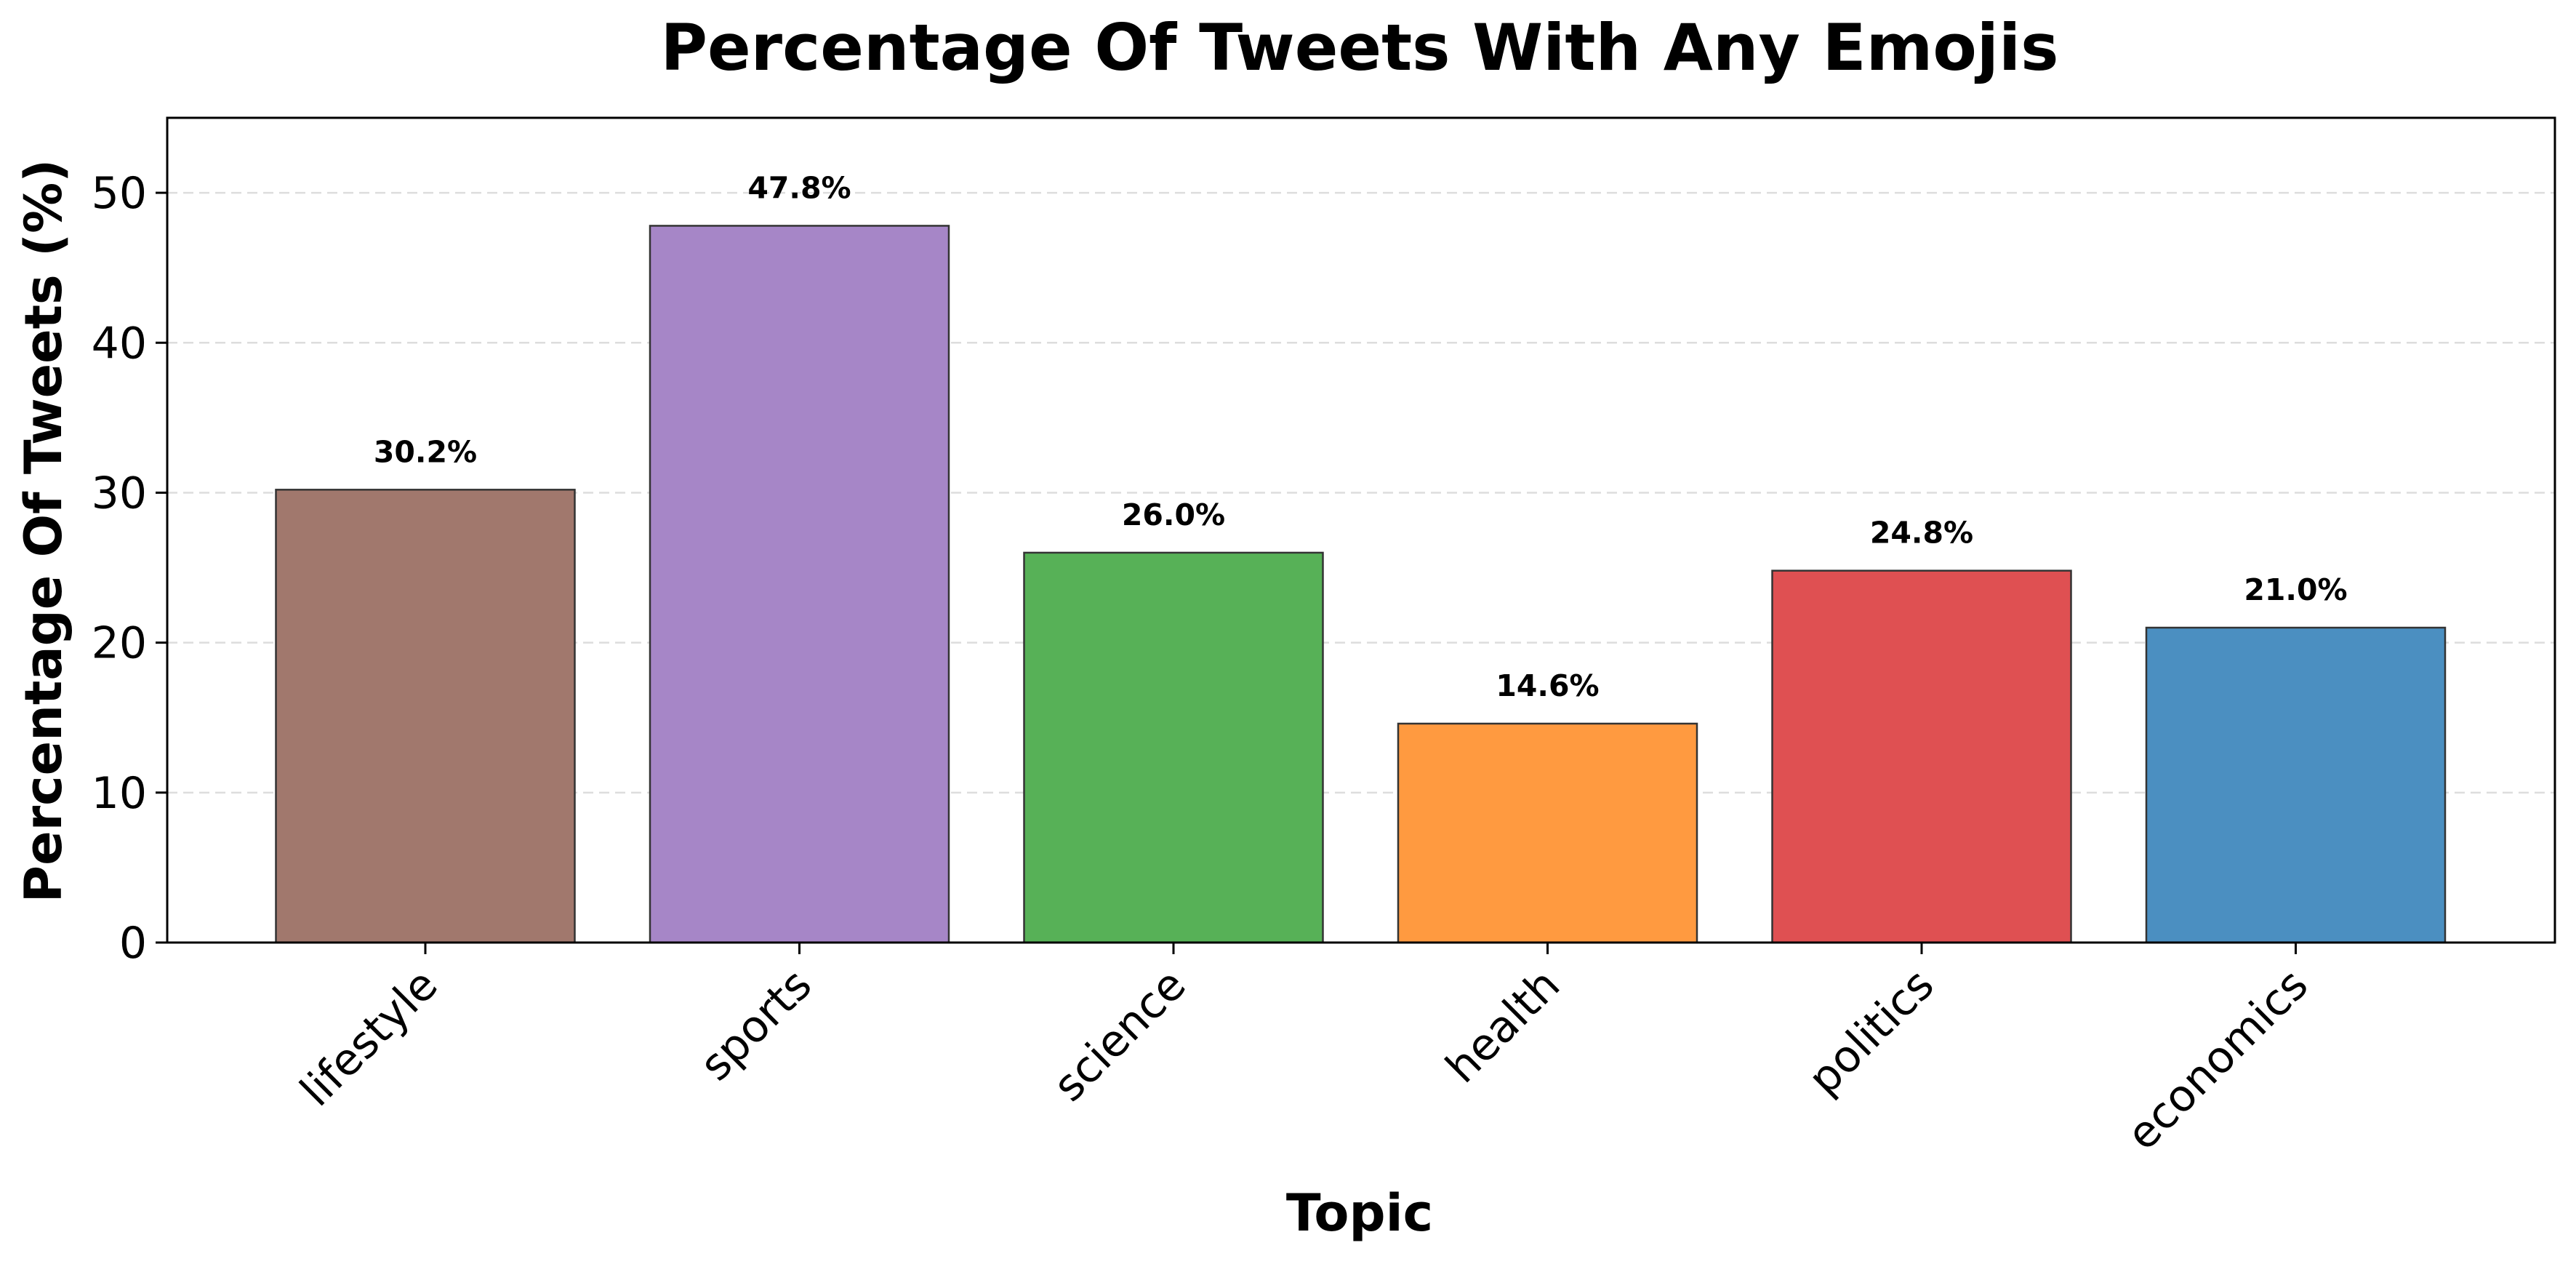  What do you see at coordinates (799, 584) in the screenshot?
I see `bar-sports` at bounding box center [799, 584].